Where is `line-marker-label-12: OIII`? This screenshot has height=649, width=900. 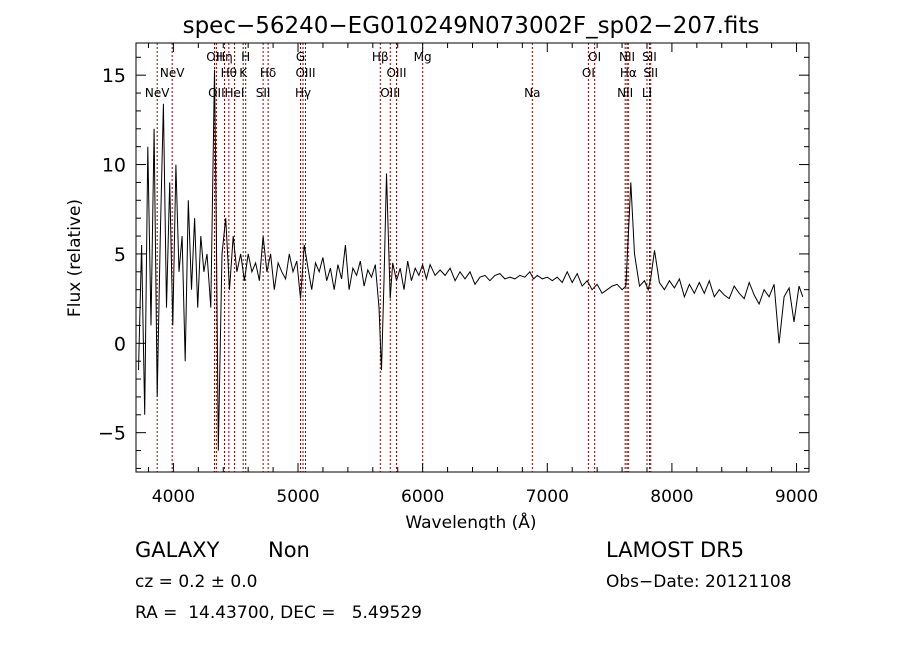 line-marker-label-12: OIII is located at coordinates (305, 73).